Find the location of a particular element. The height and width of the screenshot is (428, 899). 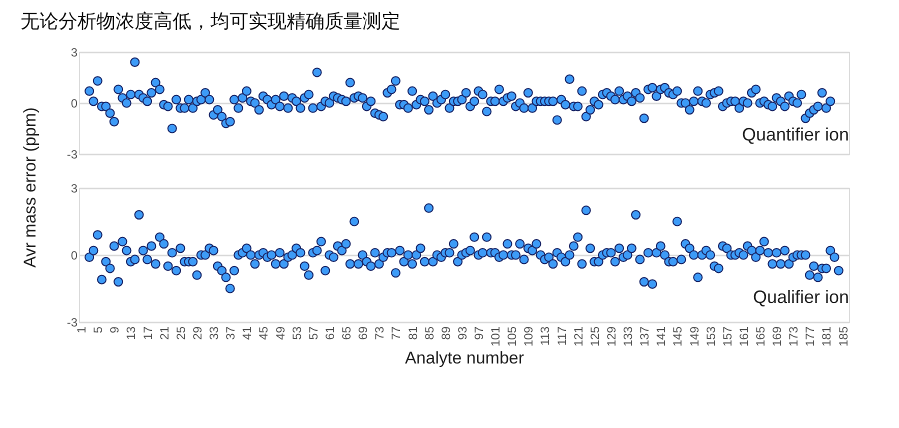

x-tick-label: 177 is located at coordinates (810, 336).